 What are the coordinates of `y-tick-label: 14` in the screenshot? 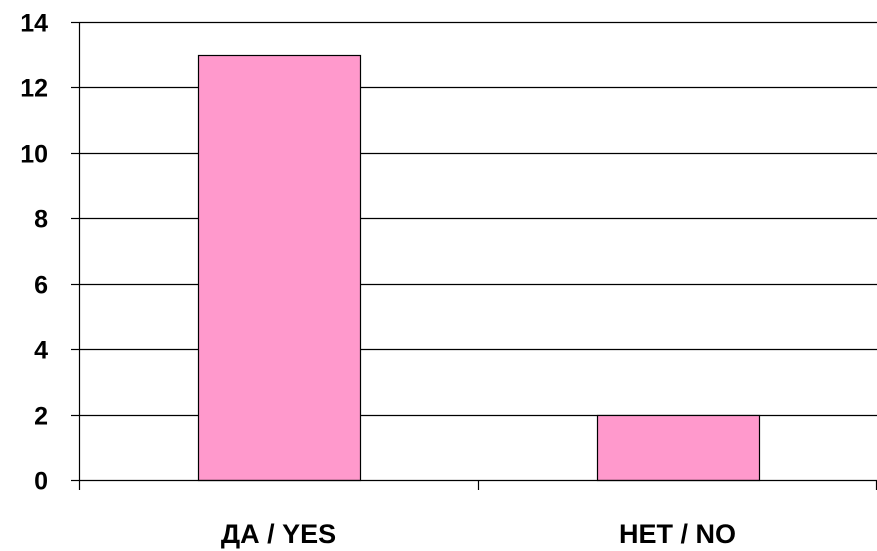 It's located at (34, 24).